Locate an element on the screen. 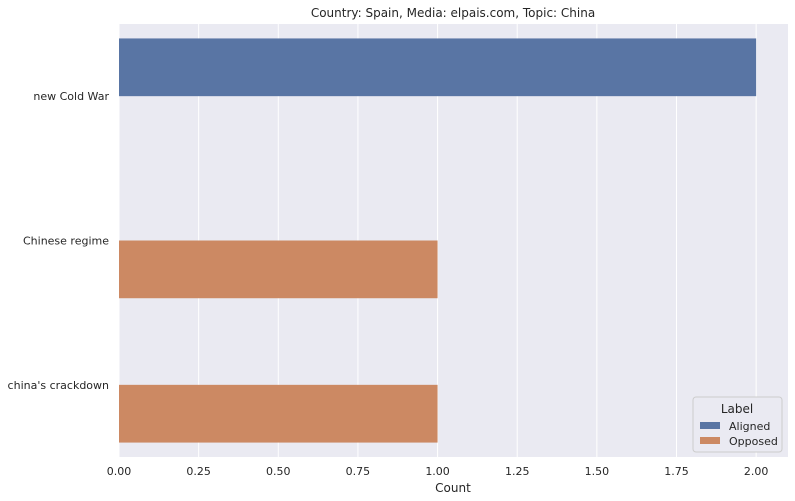 The width and height of the screenshot is (795, 501). legend-label-opposed: Opposed is located at coordinates (753, 441).